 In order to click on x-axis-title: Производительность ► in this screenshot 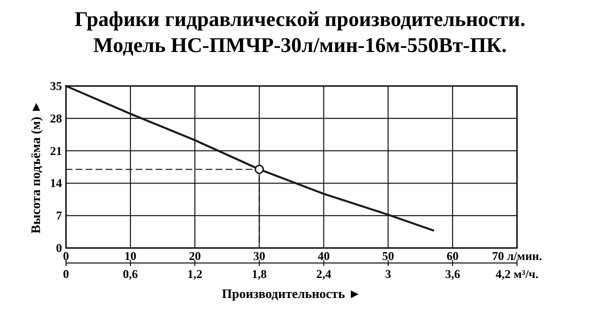, I will do `click(292, 293)`.